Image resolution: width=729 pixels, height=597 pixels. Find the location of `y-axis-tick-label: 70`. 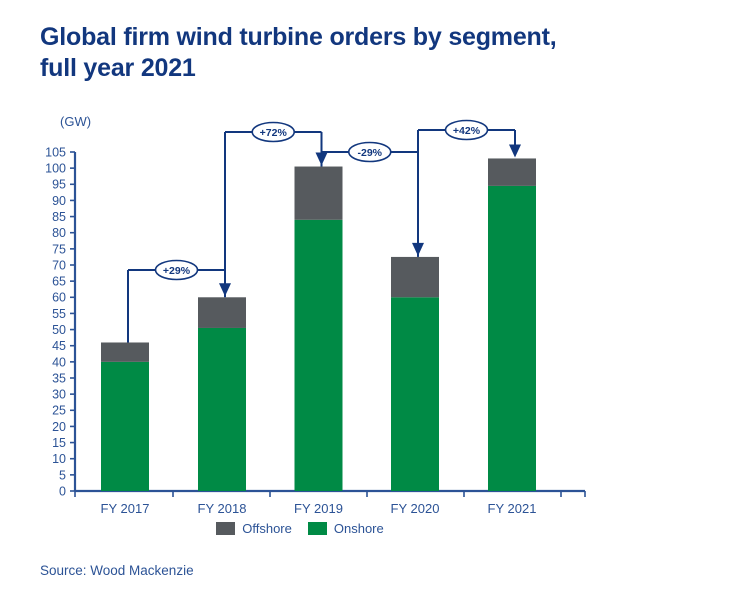

y-axis-tick-label: 70 is located at coordinates (59, 265).